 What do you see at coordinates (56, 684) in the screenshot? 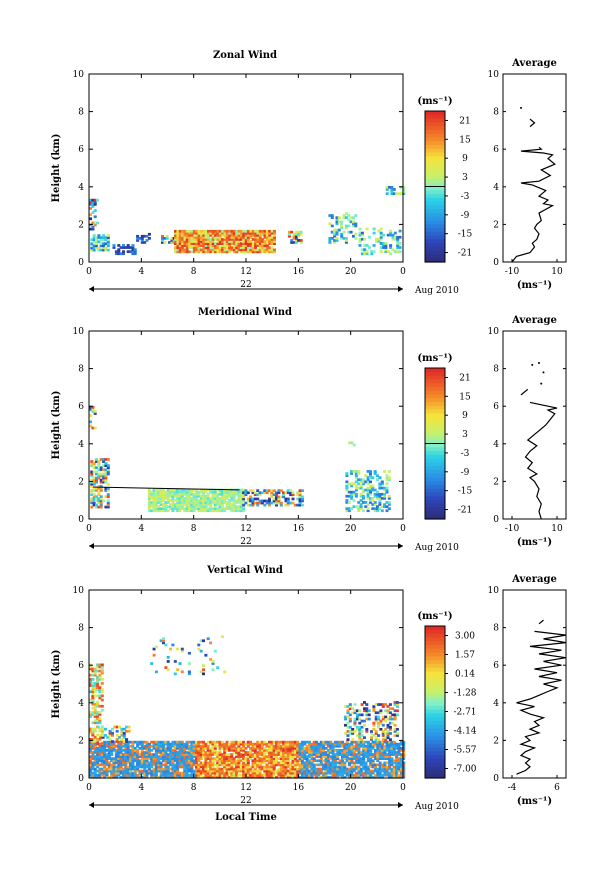
I see `y-axis-label: Height (km)` at bounding box center [56, 684].